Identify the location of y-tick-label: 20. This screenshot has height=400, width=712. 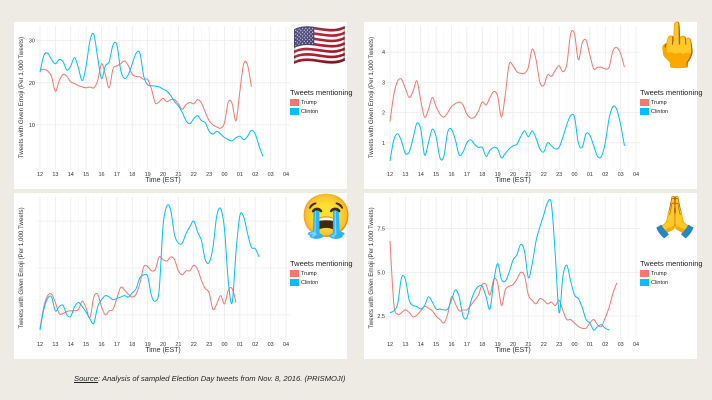
(32, 84).